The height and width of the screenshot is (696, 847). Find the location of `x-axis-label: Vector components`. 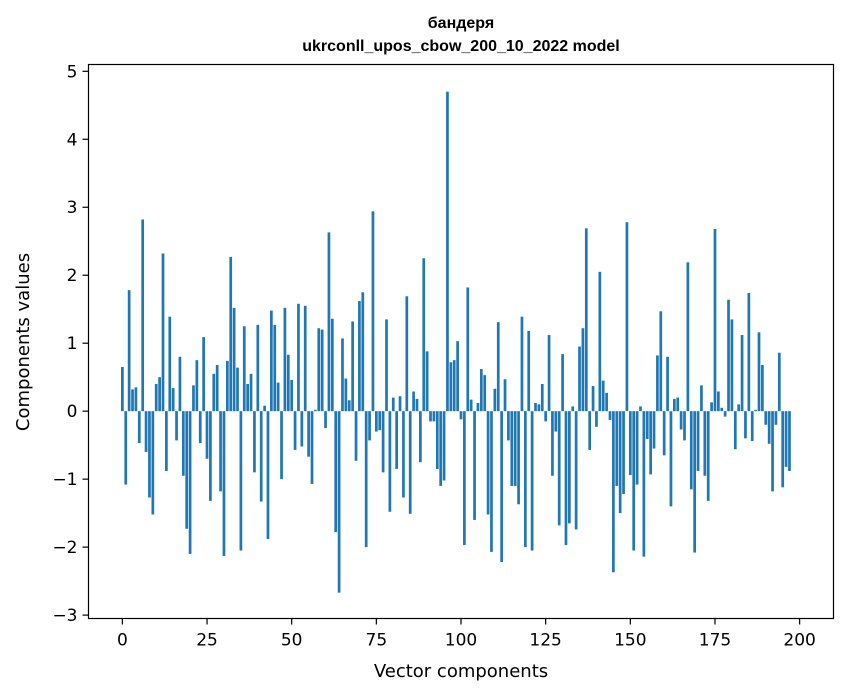

x-axis-label: Vector components is located at coordinates (461, 671).